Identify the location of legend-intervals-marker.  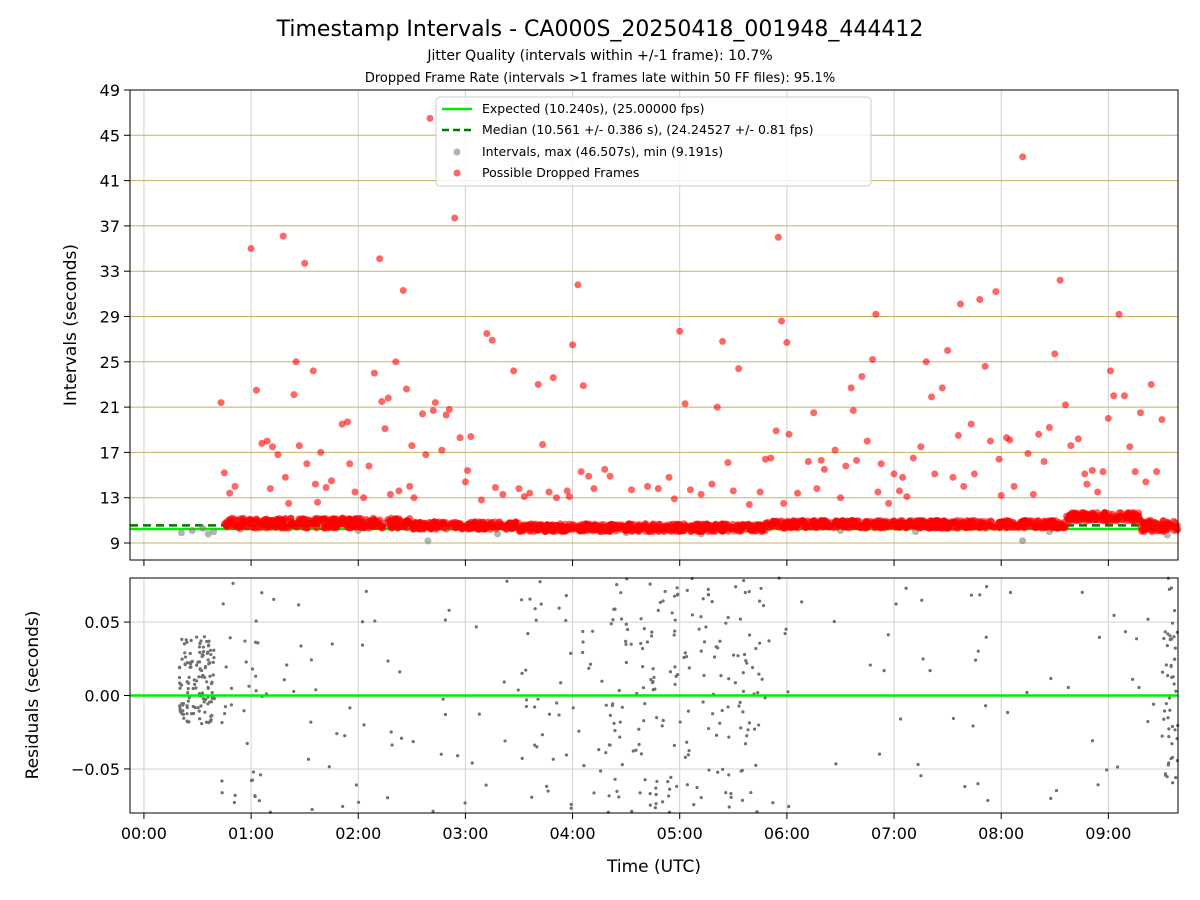
(457, 152).